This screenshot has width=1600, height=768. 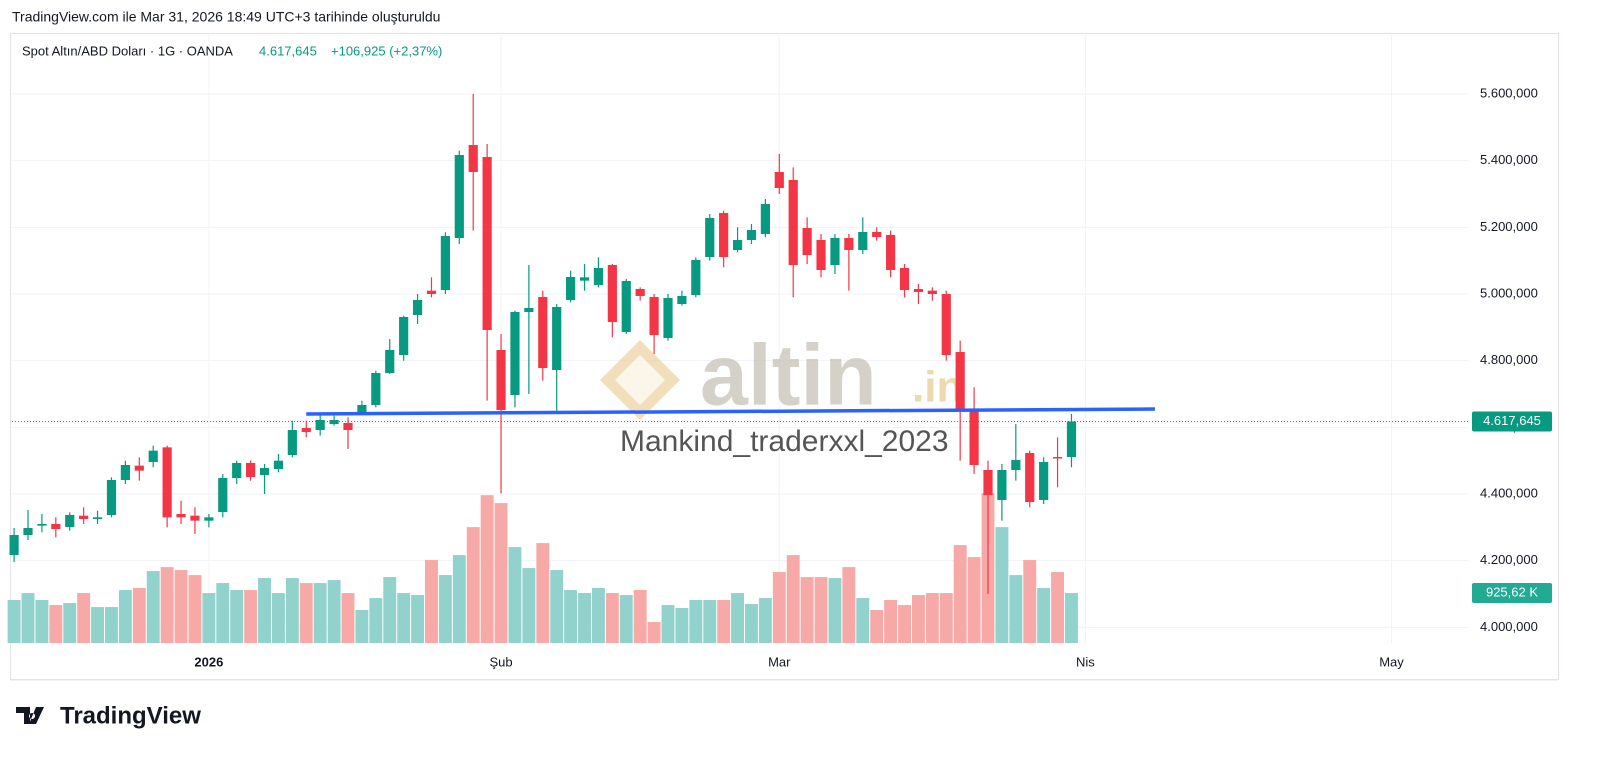 What do you see at coordinates (288, 50) in the screenshot?
I see `legend-price: 4.617,645` at bounding box center [288, 50].